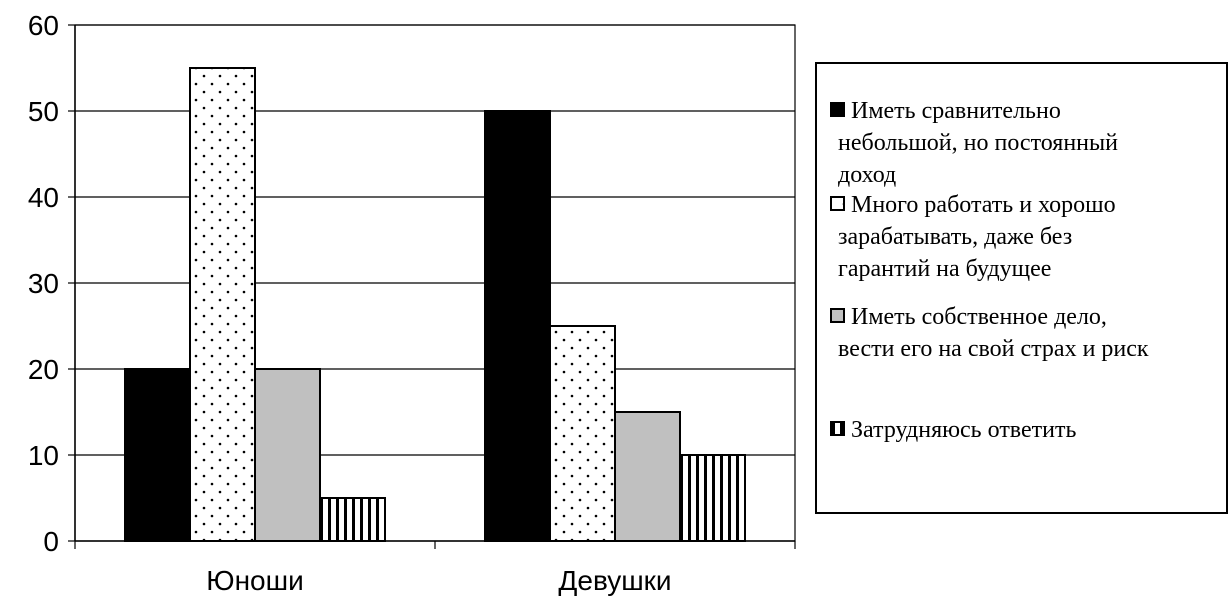 The width and height of the screenshot is (1229, 598). What do you see at coordinates (944, 269) in the screenshot?
I see `legend-label: гарантий на будущее` at bounding box center [944, 269].